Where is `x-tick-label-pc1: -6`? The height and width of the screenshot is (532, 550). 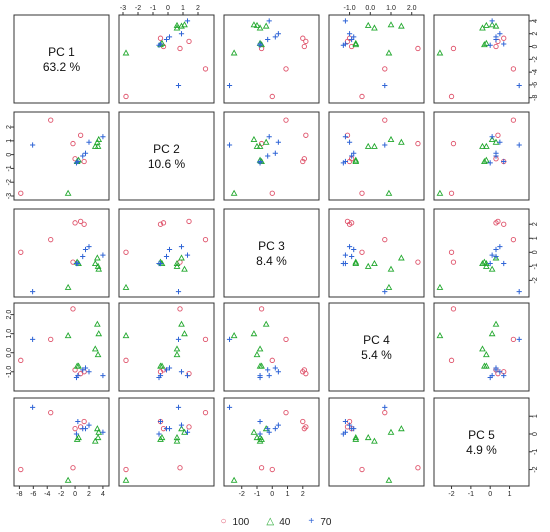
x-tick-label-pc1: -6 is located at coordinates (33, 494).